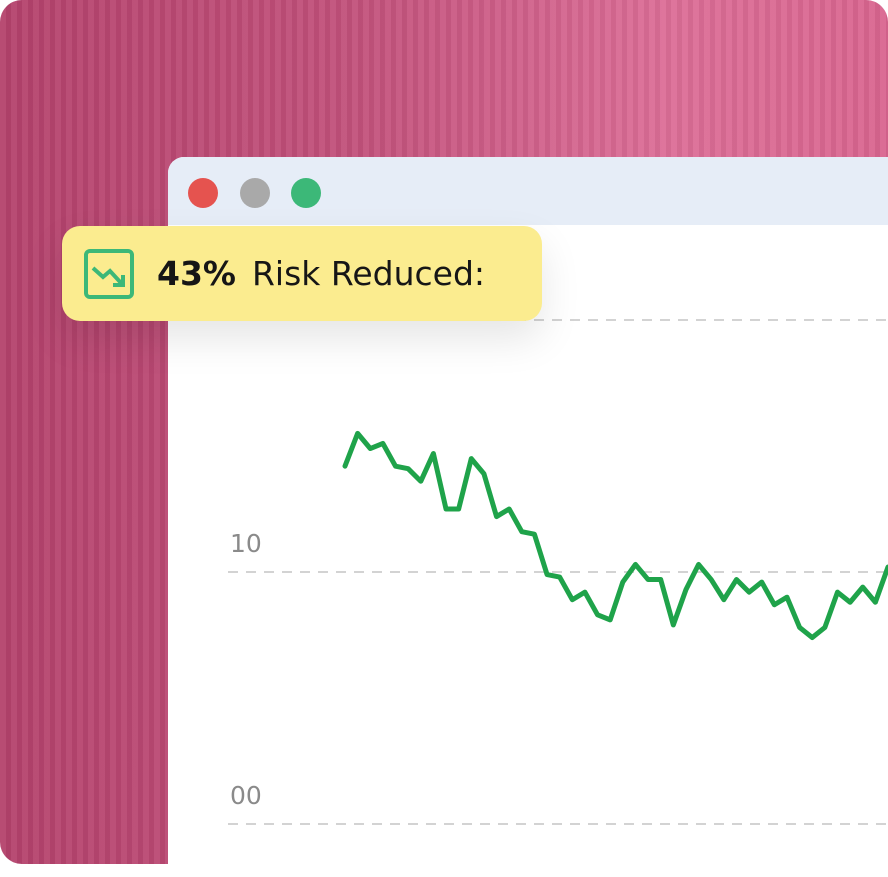 The width and height of the screenshot is (888, 877). What do you see at coordinates (196, 273) in the screenshot?
I see `badge-value: 43%` at bounding box center [196, 273].